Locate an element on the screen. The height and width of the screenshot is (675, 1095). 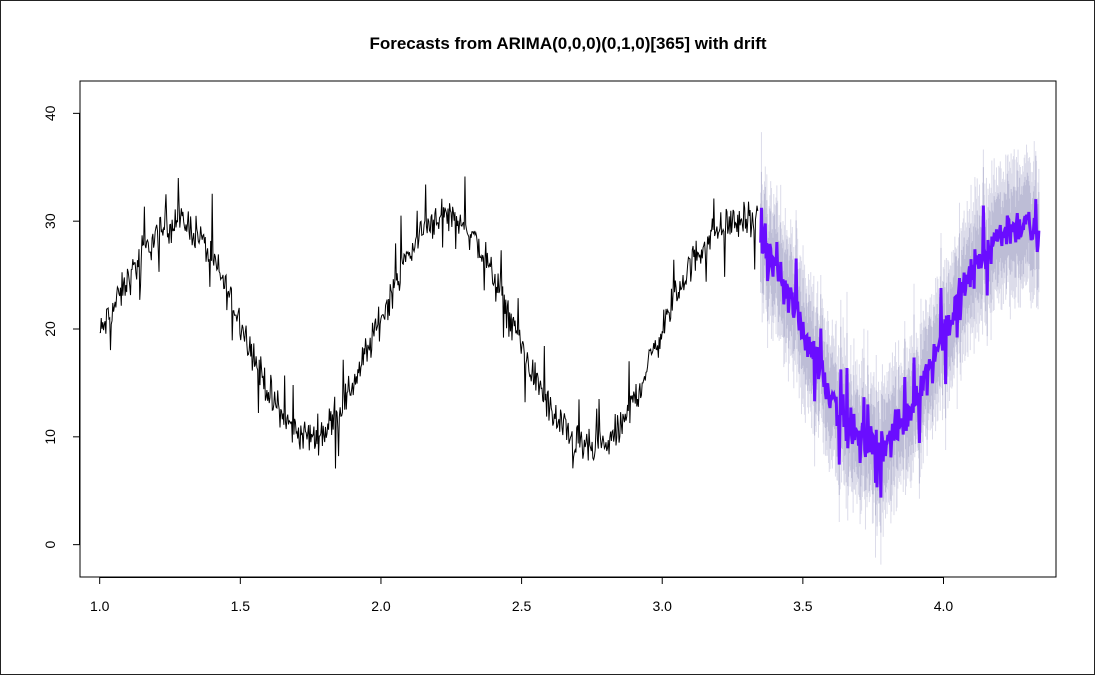
y-tick-label: 40 is located at coordinates (50, 113).